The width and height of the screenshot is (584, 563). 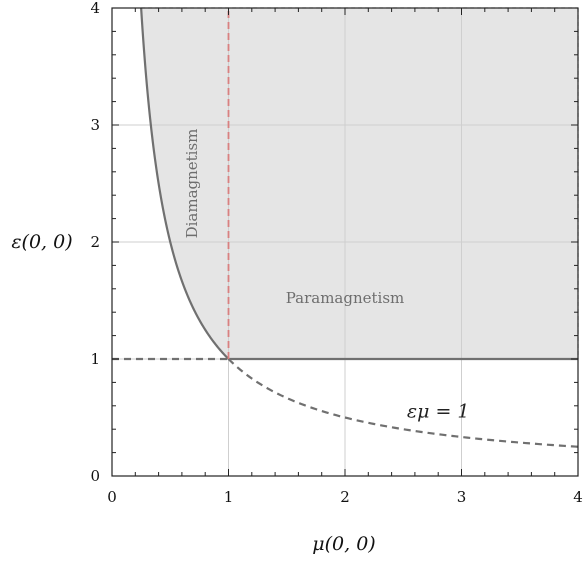 What do you see at coordinates (345, 298) in the screenshot?
I see `annotation-paramagnetism: Paramagnetism` at bounding box center [345, 298].